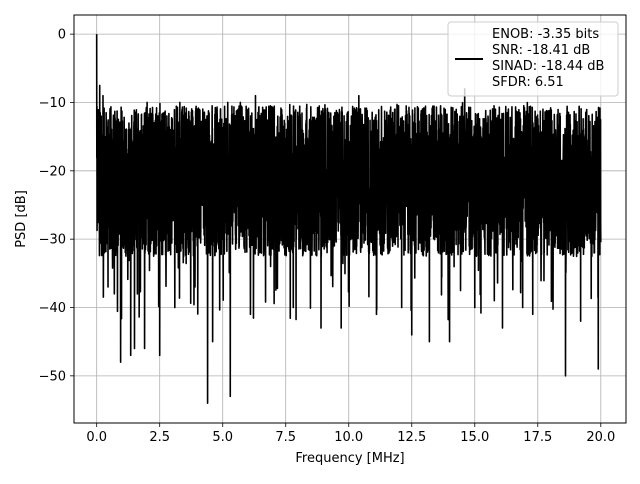 The width and height of the screenshot is (640, 484). I want to click on legend-entry-enob: ENOB: -3.35 bits, so click(545, 34).